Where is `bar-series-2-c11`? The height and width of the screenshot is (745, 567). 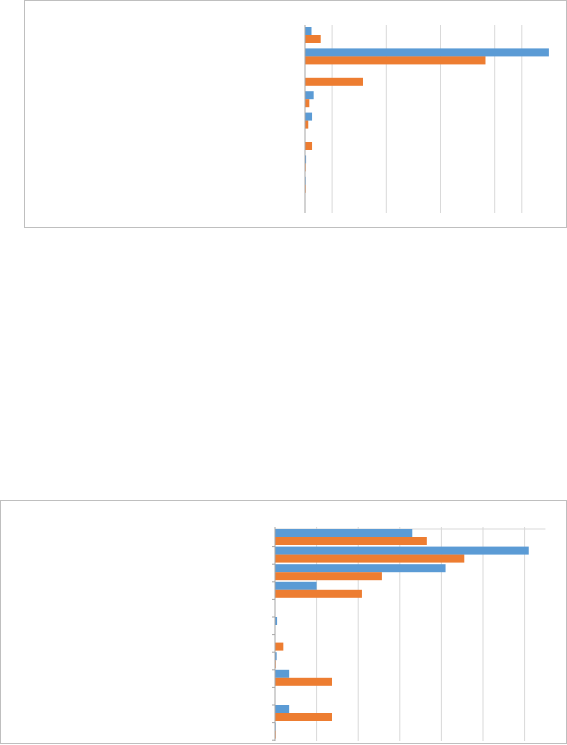
bar-series-2-c11 is located at coordinates (303, 717).